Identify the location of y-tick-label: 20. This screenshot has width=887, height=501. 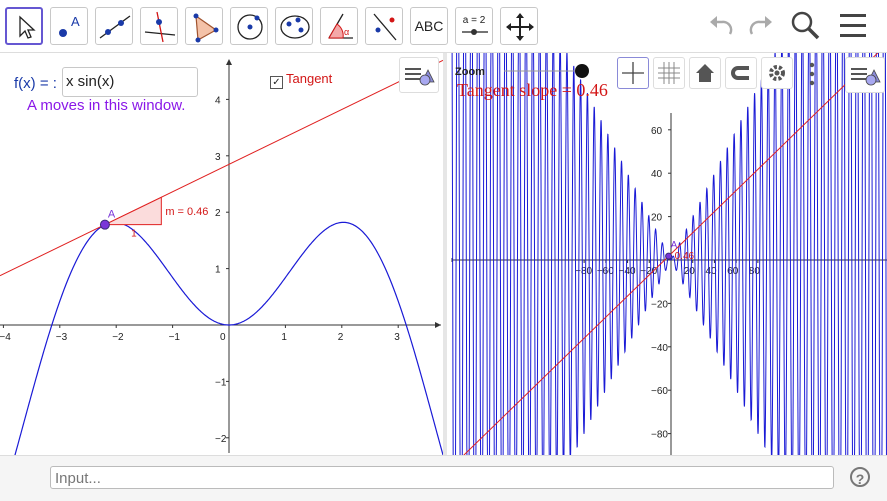
(657, 218).